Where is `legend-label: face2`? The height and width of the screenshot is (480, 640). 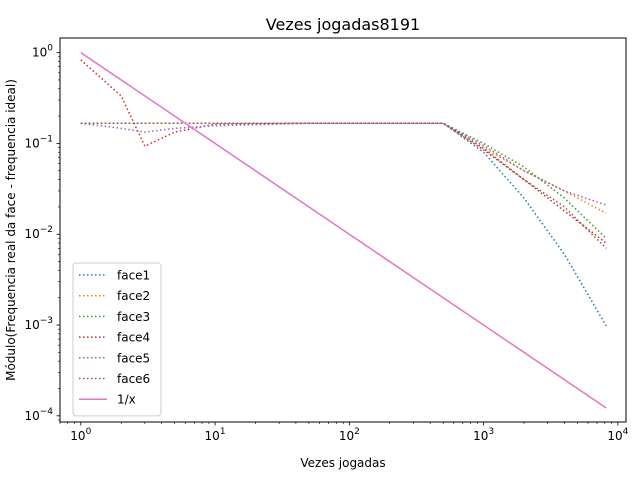
legend-label: face2 is located at coordinates (133, 296).